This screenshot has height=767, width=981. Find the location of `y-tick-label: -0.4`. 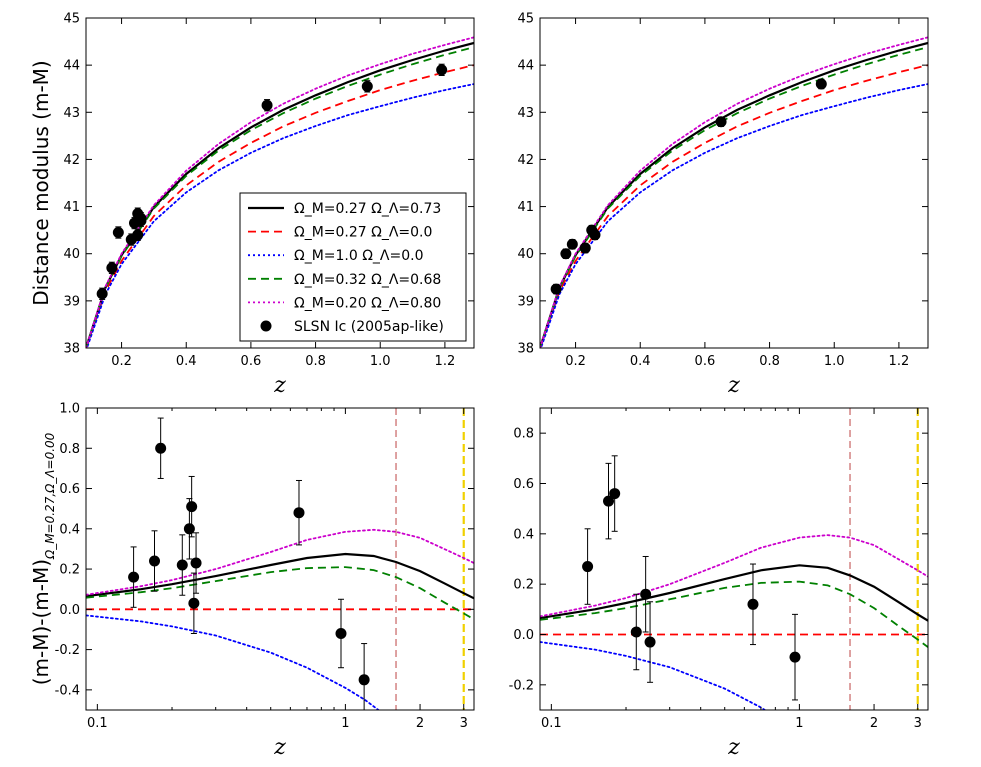

y-tick-label: -0.4 is located at coordinates (67, 690).